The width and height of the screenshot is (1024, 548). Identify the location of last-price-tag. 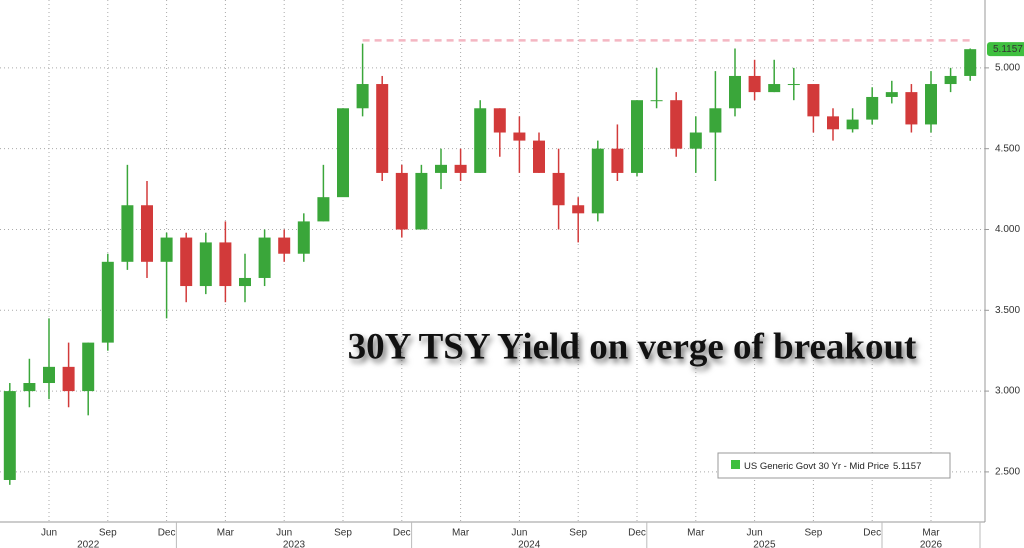
(1005, 49).